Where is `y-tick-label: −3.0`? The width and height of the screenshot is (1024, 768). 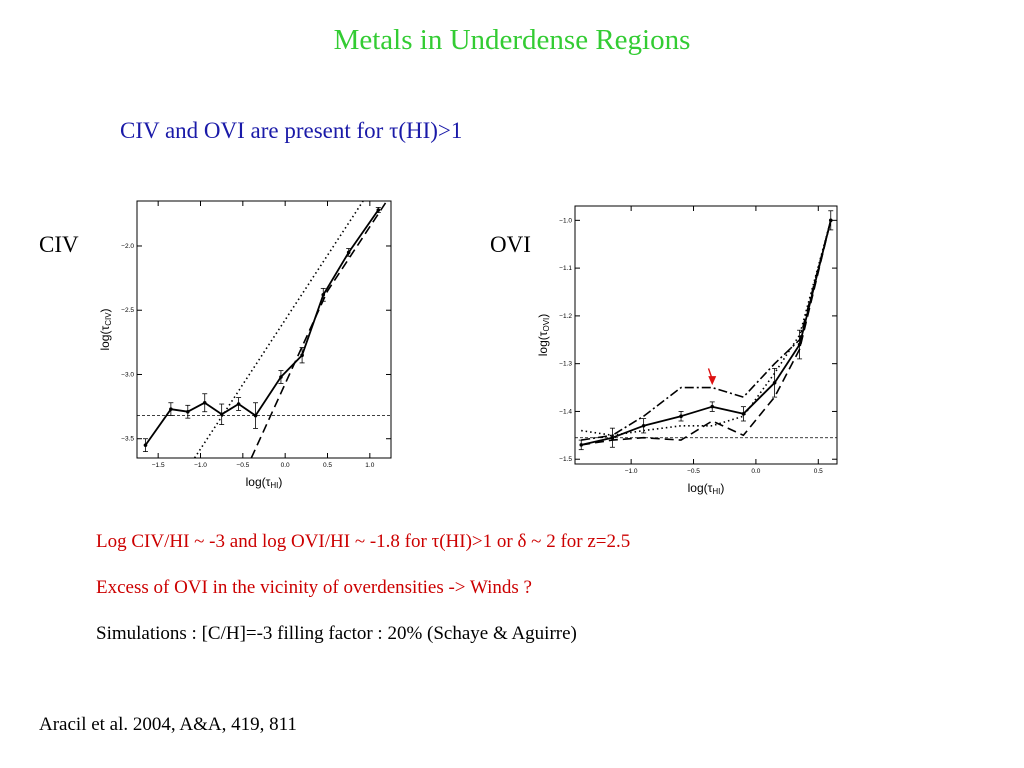
y-tick-label: −3.0 is located at coordinates (127, 374).